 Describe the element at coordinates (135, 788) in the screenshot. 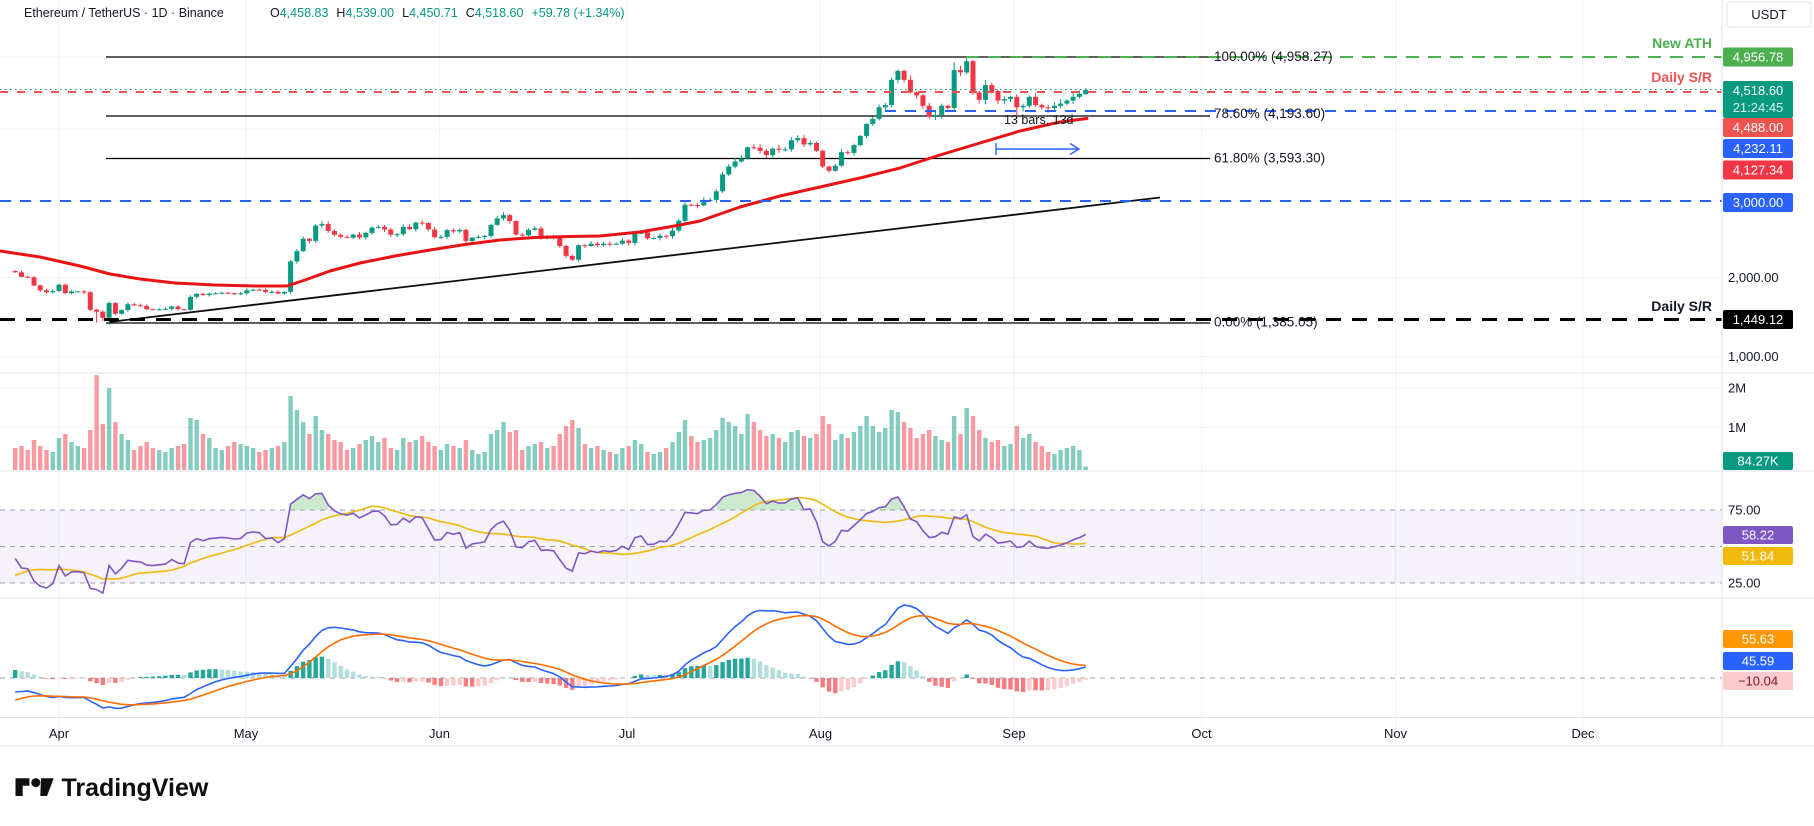

I see `svg-text: TradingView` at that location.